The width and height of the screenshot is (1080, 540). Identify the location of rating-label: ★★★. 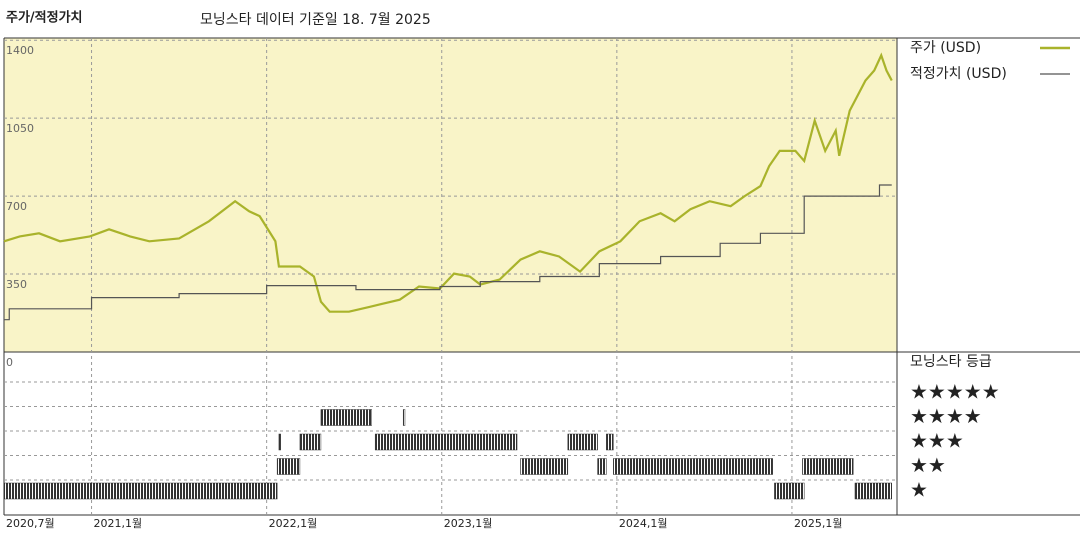
(937, 441).